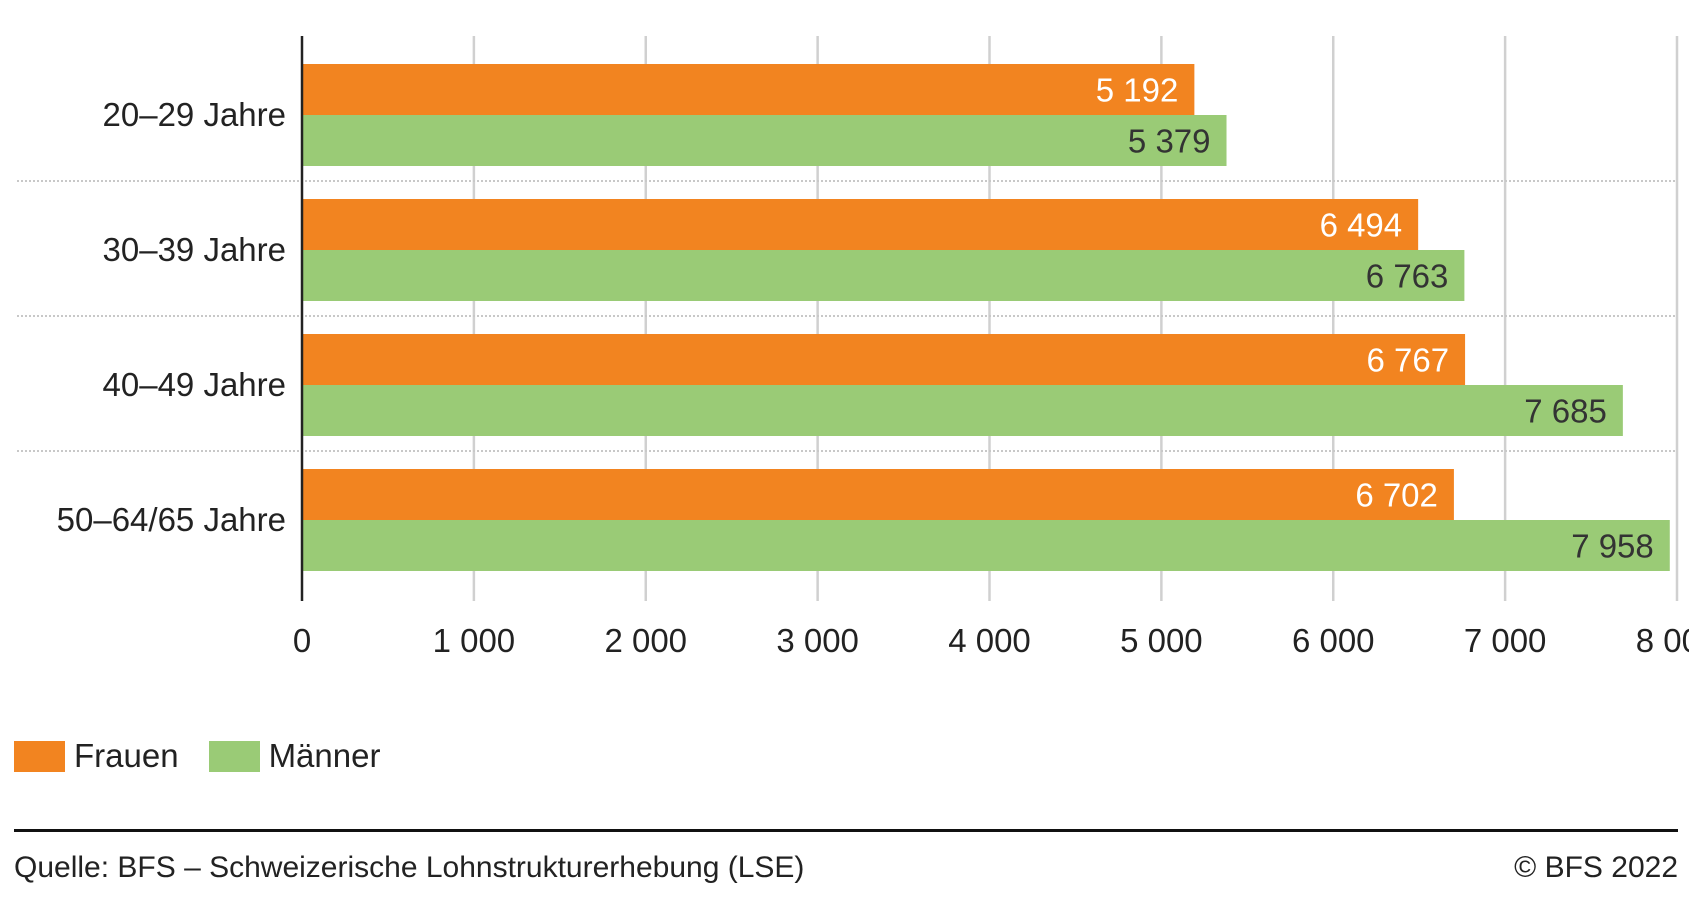  What do you see at coordinates (846, 830) in the screenshot?
I see `footer-divider` at bounding box center [846, 830].